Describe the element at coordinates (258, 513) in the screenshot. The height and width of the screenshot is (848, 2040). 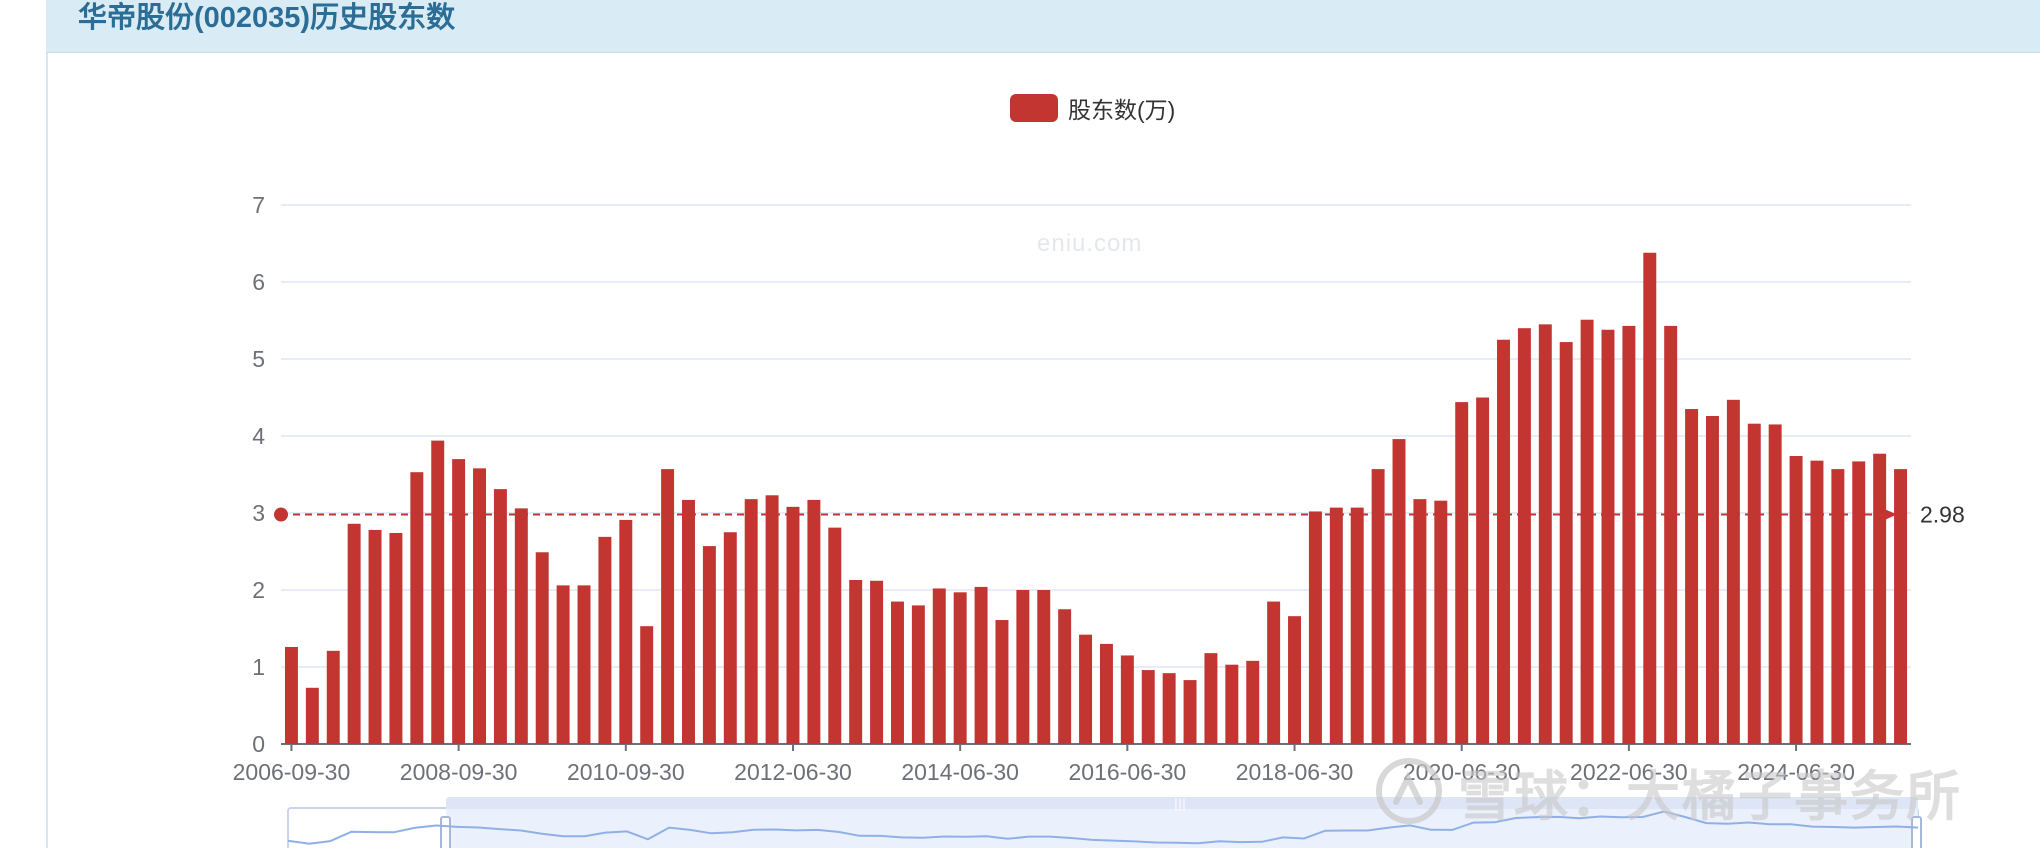
I see `y-tick-label: 3` at that location.